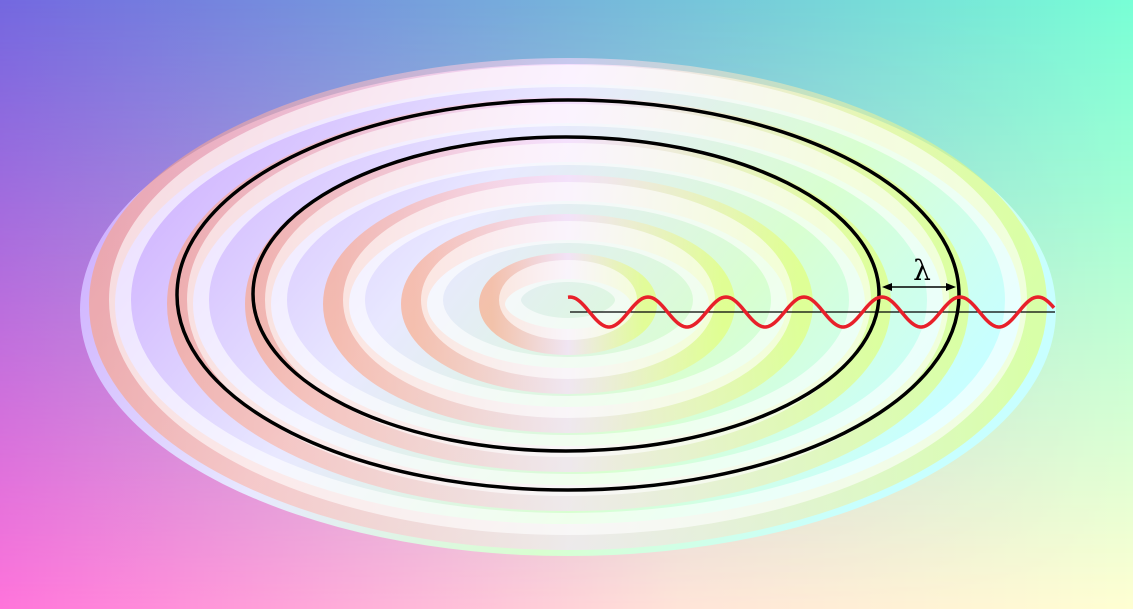 This screenshot has width=1133, height=609. Describe the element at coordinates (811, 312) in the screenshot. I see `wave-profile` at that location.